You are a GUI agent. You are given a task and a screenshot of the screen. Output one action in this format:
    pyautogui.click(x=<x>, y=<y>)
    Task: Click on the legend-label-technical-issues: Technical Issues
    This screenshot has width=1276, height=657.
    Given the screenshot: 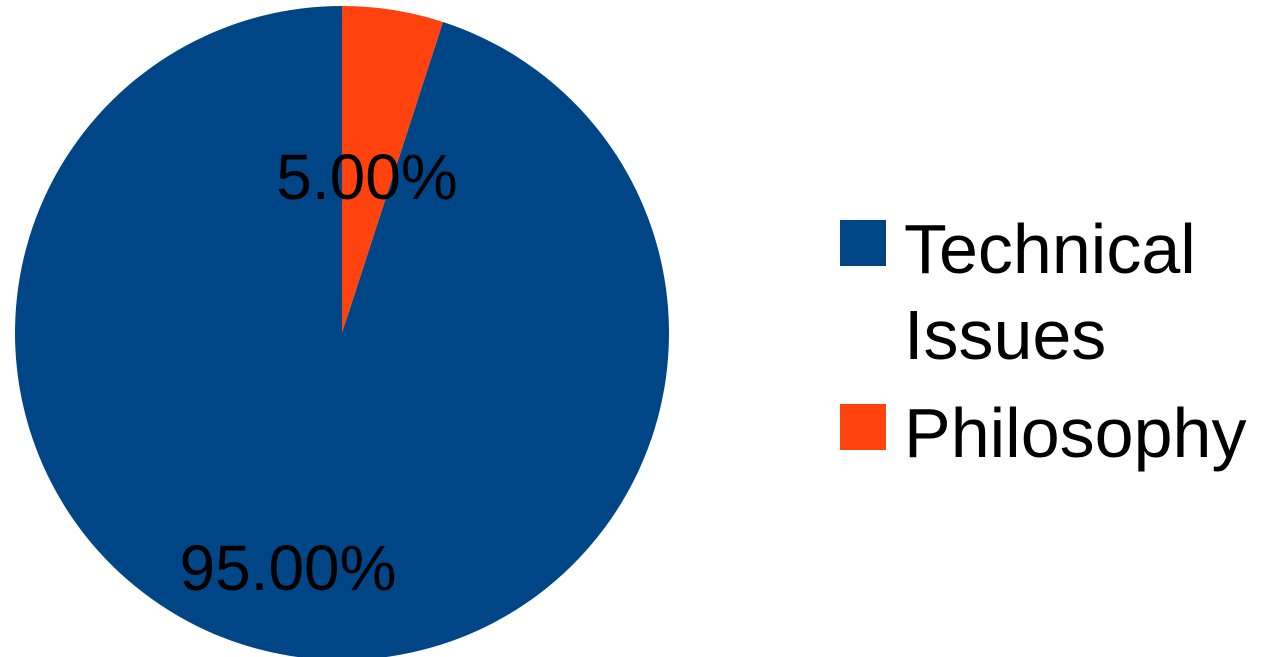 What is the action you would take?
    pyautogui.click(x=1050, y=292)
    